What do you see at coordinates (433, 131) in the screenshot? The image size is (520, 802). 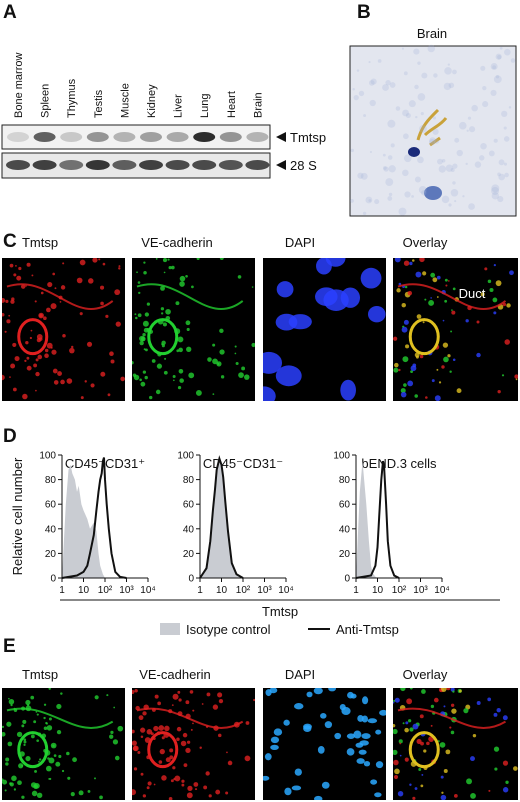 I see `micrograph` at bounding box center [433, 131].